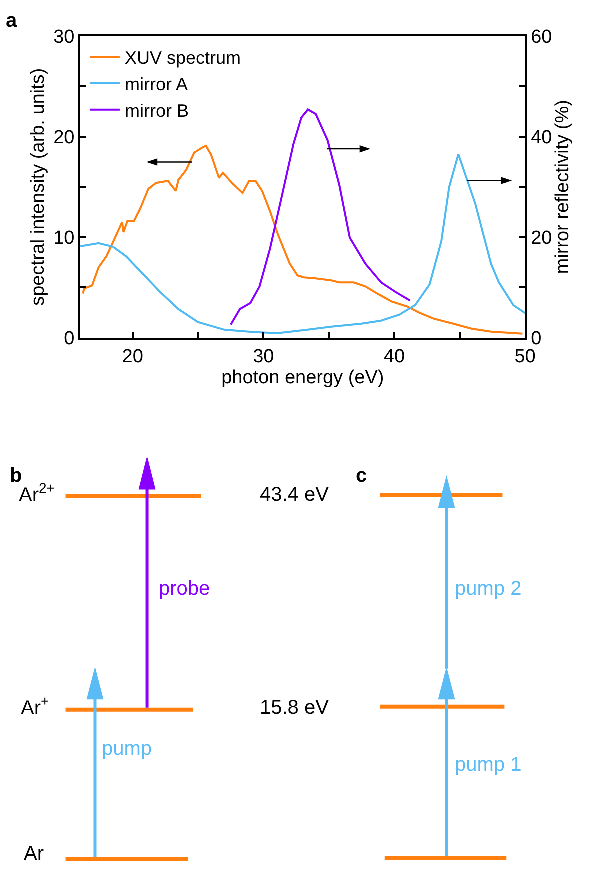 This screenshot has width=606, height=879. Describe the element at coordinates (295, 708) in the screenshot. I see `text: 15.8 eV` at that location.